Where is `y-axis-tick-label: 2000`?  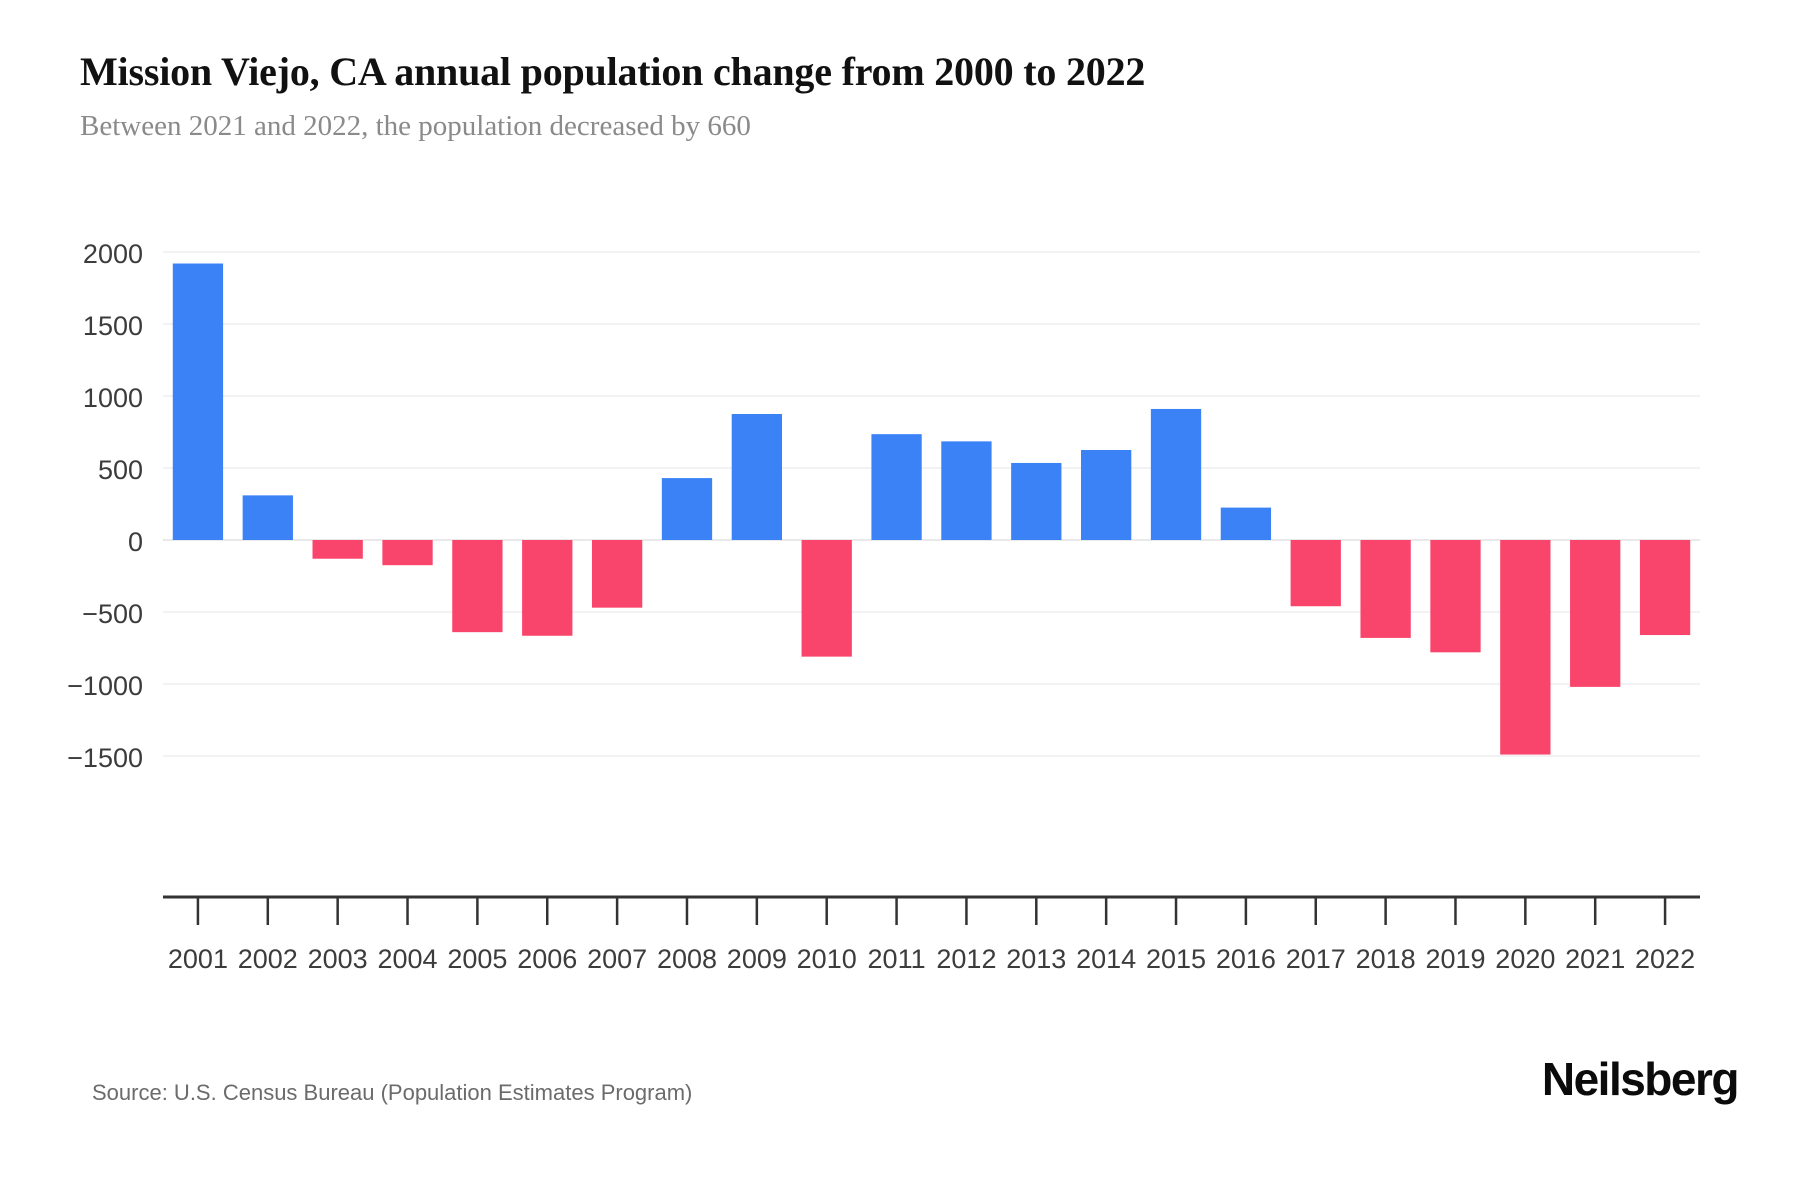 y-axis-tick-label: 2000 is located at coordinates (113, 254).